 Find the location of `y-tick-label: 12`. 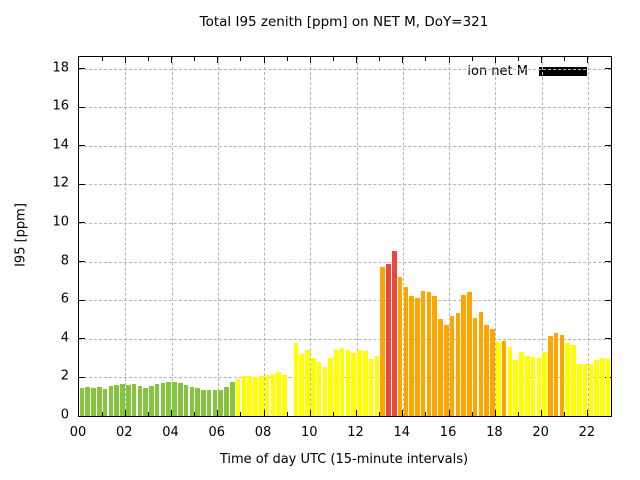

y-tick-label: 12 is located at coordinates (60, 183).